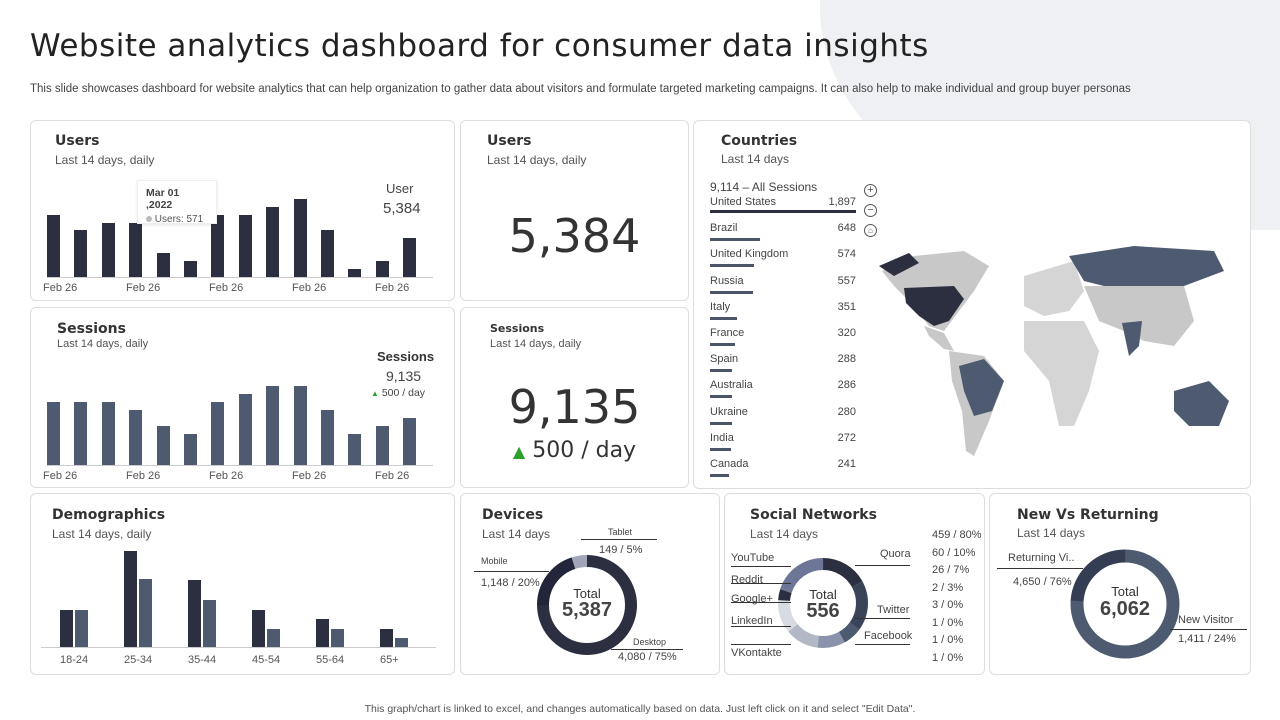 The width and height of the screenshot is (1280, 720). What do you see at coordinates (813, 515) in the screenshot?
I see `card-title: Social Networks` at bounding box center [813, 515].